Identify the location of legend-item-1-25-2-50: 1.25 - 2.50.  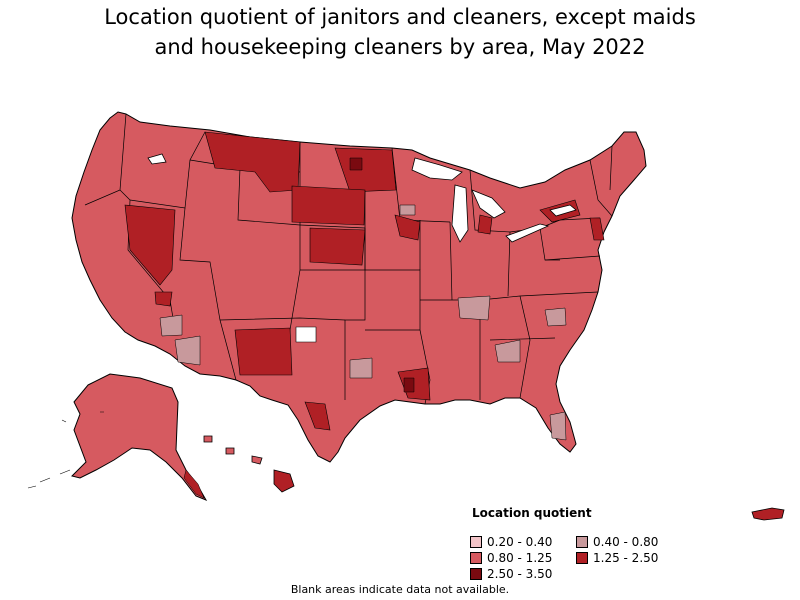
(629, 557).